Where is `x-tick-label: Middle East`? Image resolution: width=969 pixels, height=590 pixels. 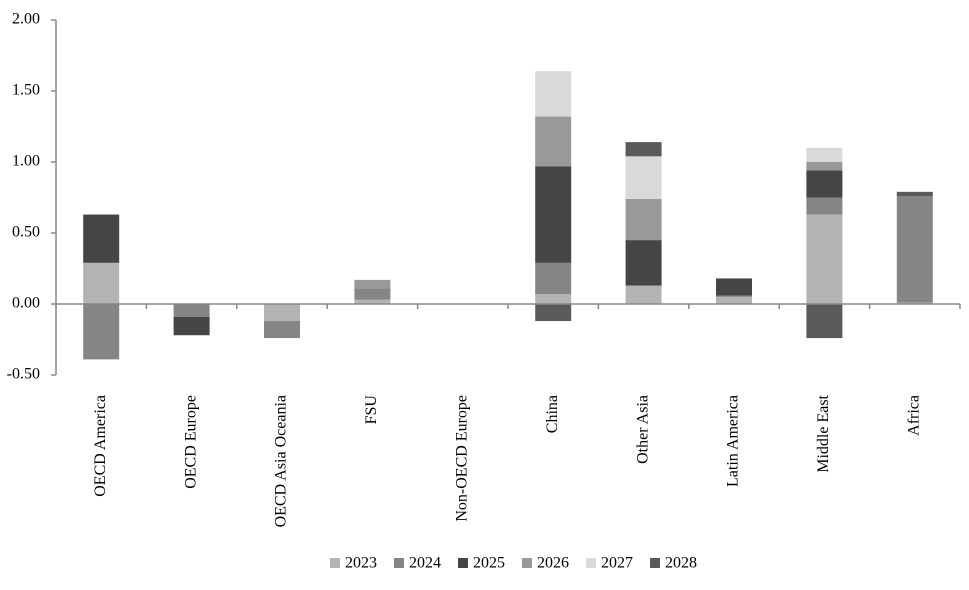
x-tick-label: Middle East is located at coordinates (823, 433).